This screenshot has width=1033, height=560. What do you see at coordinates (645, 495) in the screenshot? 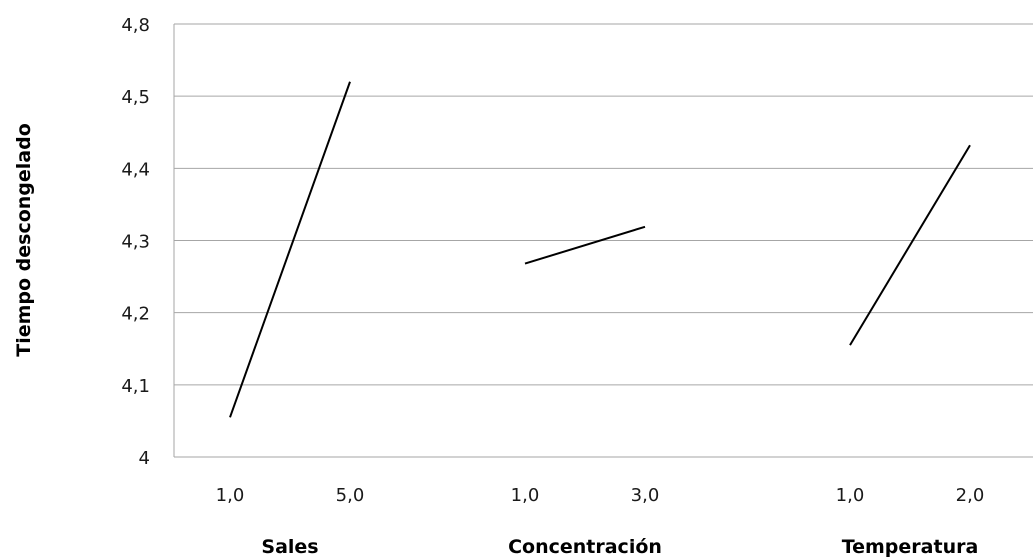
I see `x-tick-label: 3,0` at bounding box center [645, 495].